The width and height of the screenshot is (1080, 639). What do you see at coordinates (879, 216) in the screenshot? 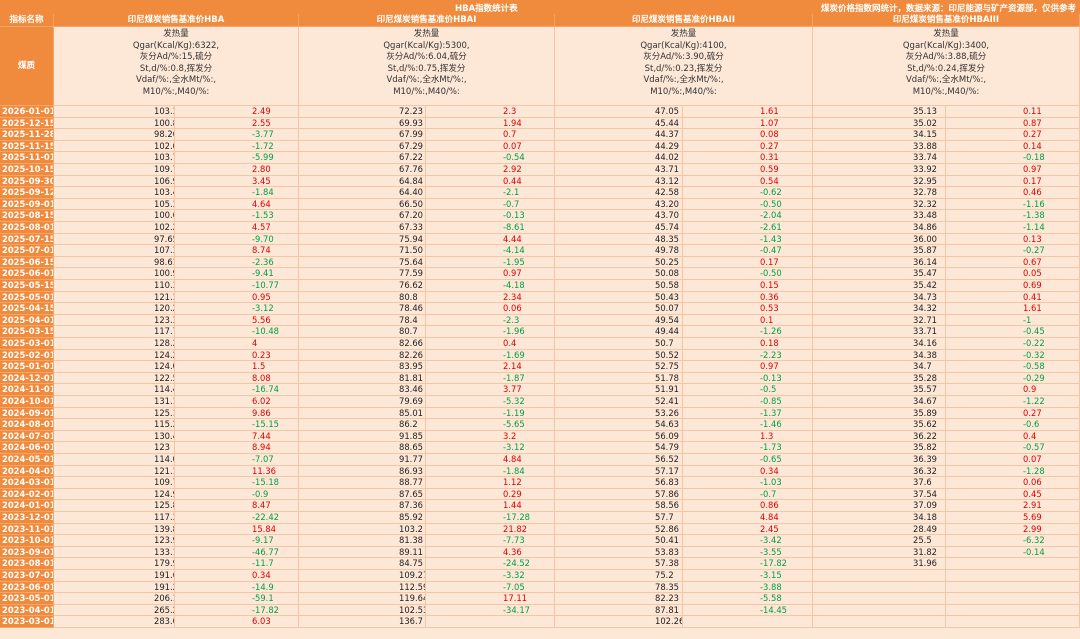
I see `hba3-value-cell: 33.48` at bounding box center [879, 216].